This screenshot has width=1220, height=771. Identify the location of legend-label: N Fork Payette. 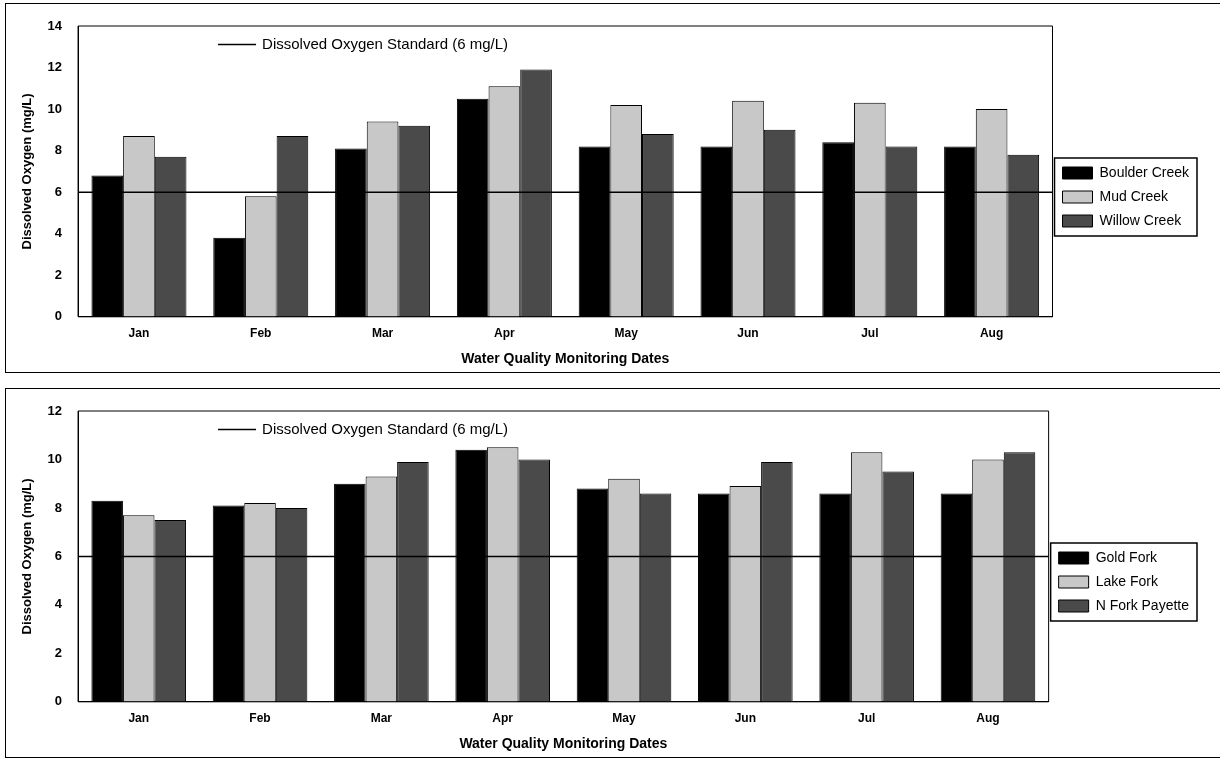
(1142, 604).